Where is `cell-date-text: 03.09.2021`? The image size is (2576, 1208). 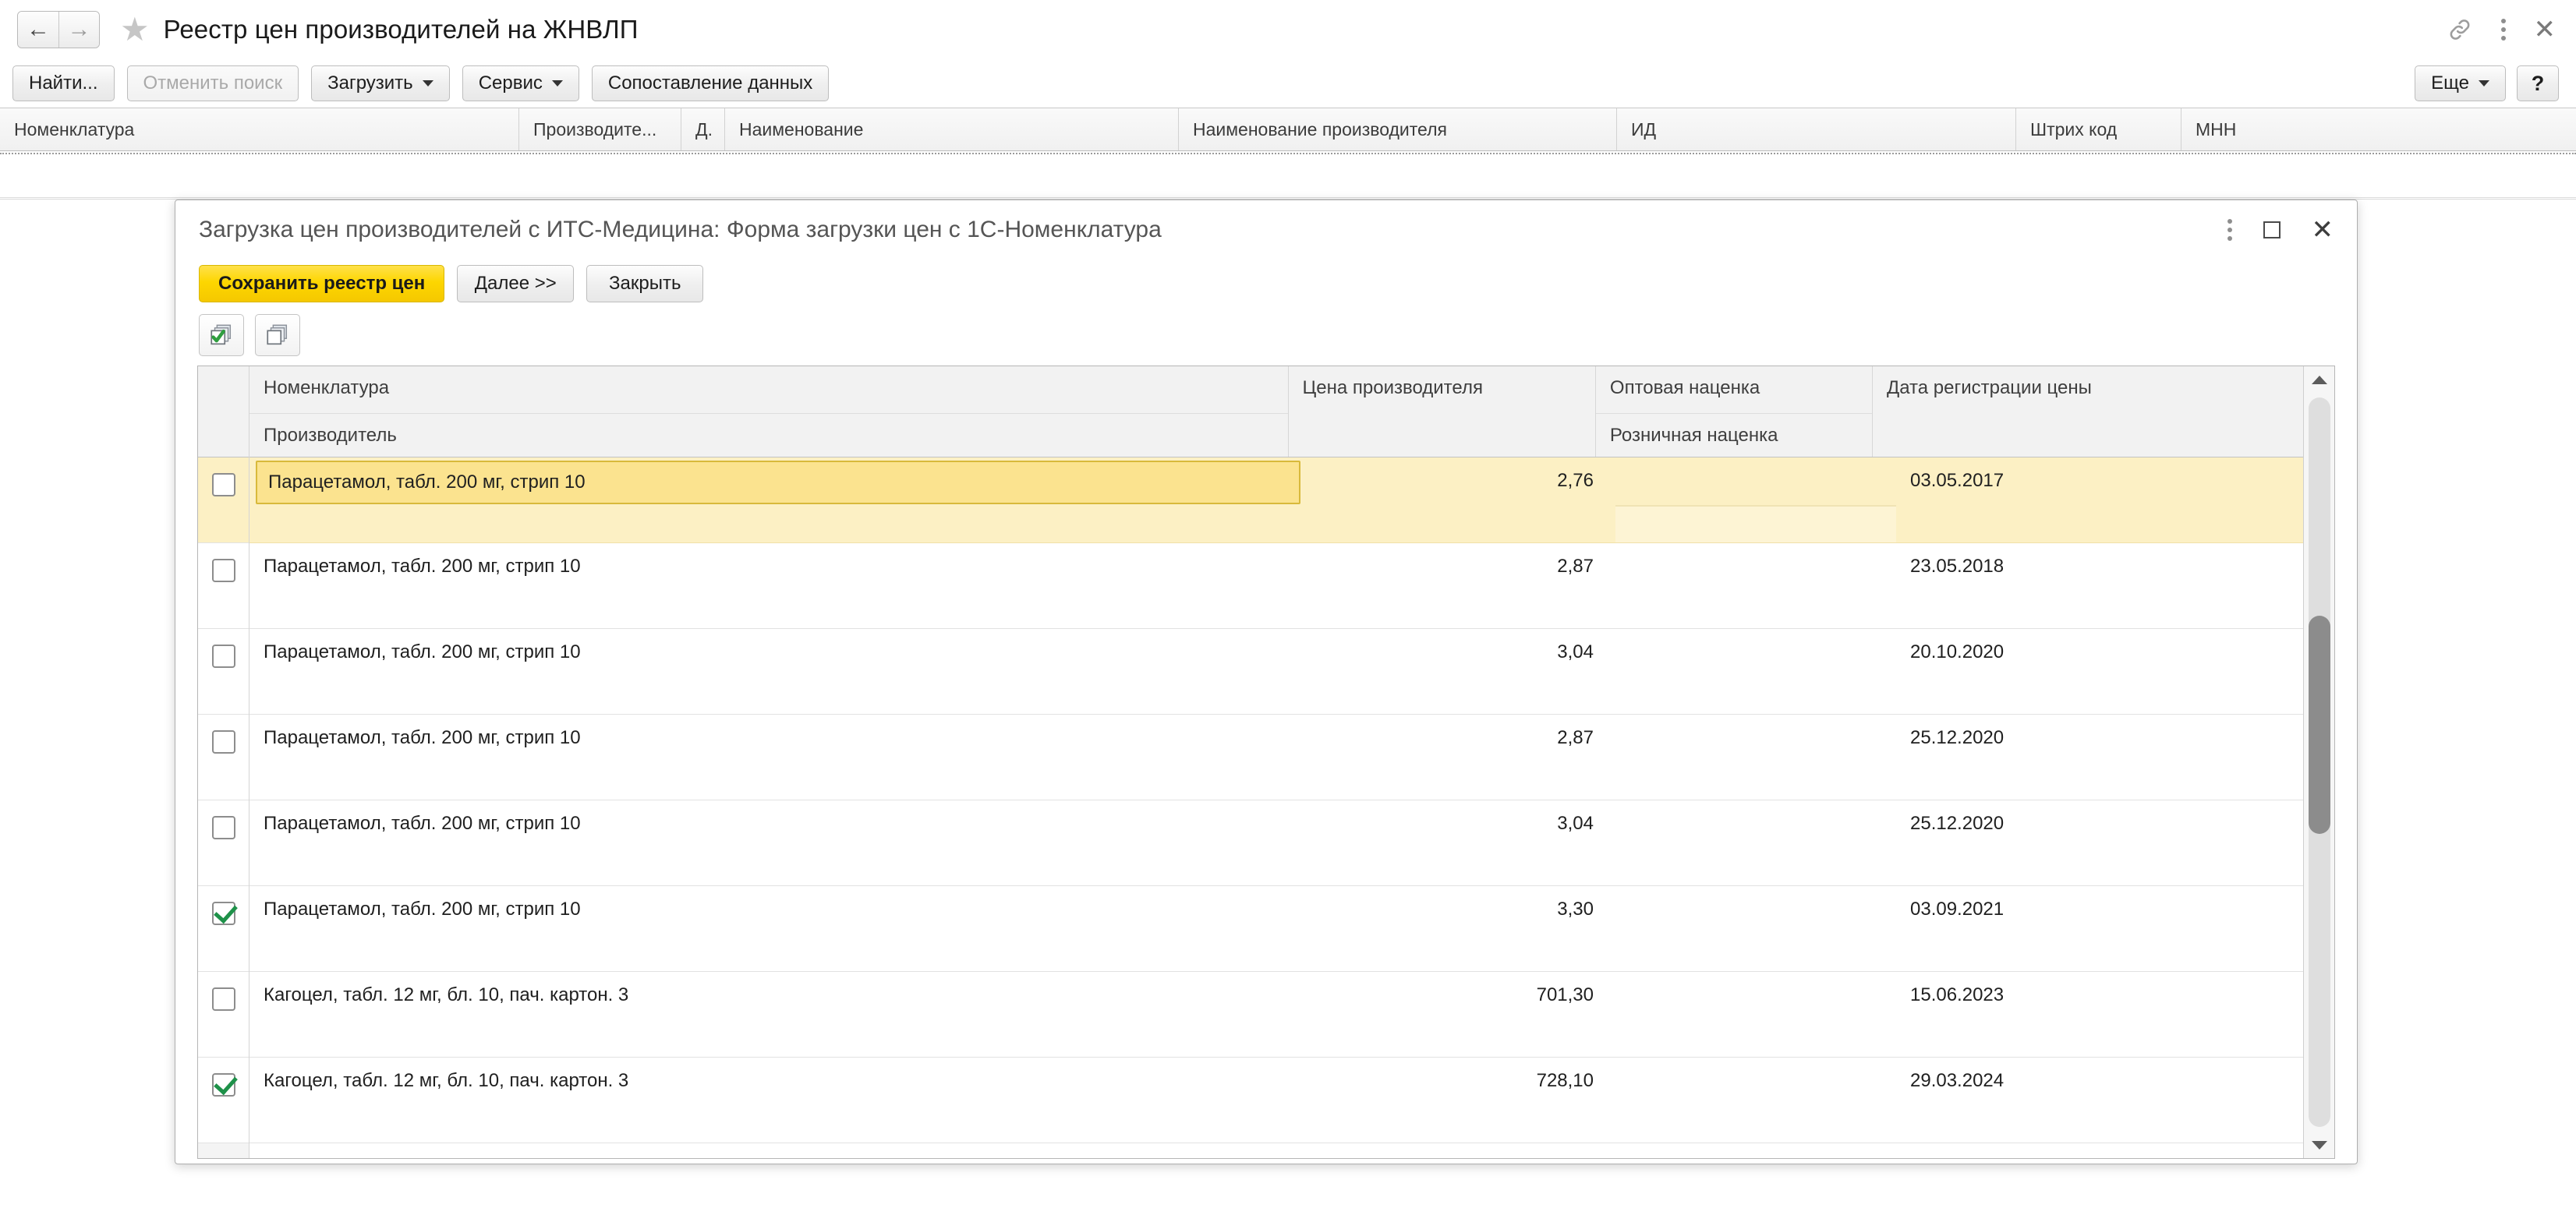
cell-date-text: 03.09.2021 is located at coordinates (1958, 909).